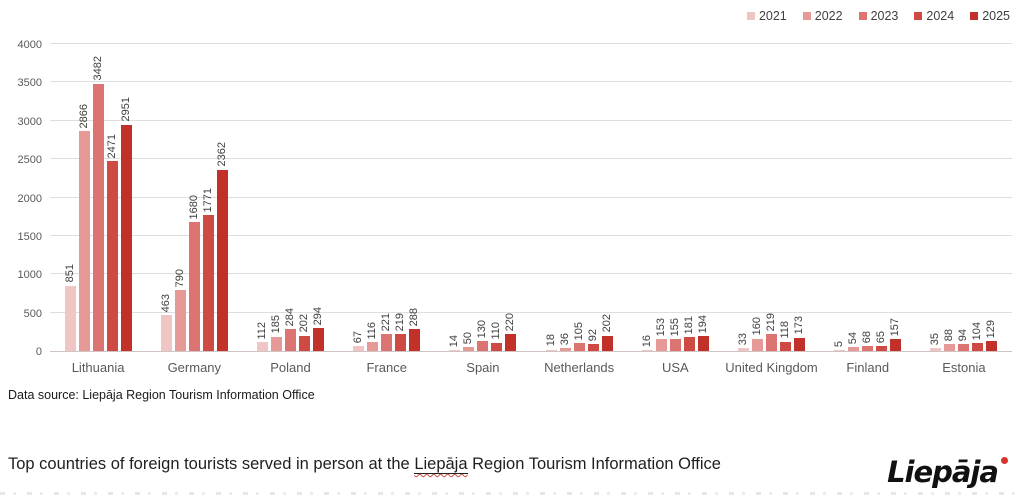 This screenshot has width=1024, height=495. What do you see at coordinates (194, 198) in the screenshot?
I see `bar-slot-germany-2023: 1680` at bounding box center [194, 198].